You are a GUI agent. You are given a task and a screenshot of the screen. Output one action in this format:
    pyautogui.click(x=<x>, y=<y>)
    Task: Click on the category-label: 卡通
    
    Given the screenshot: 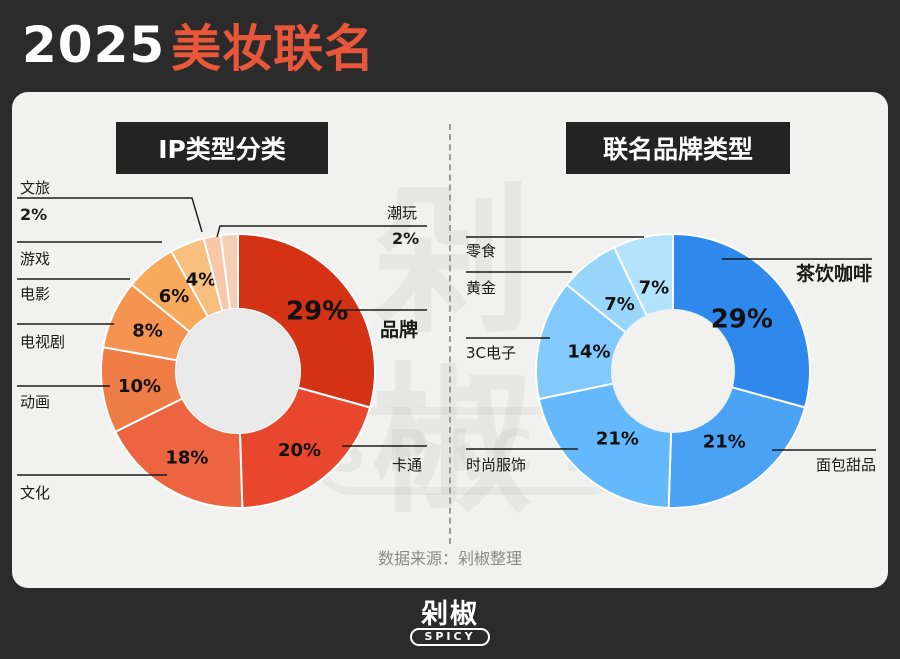 What is the action you would take?
    pyautogui.click(x=407, y=465)
    